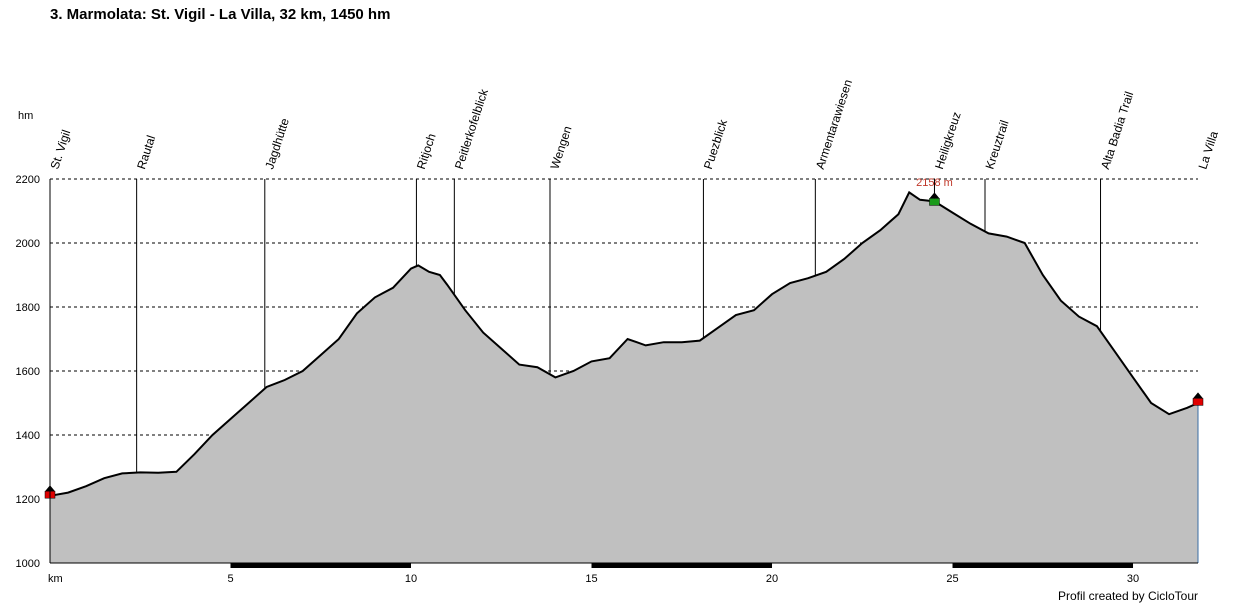 This screenshot has width=1248, height=603. Describe the element at coordinates (934, 183) in the screenshot. I see `peak-label: 2158 m` at that location.